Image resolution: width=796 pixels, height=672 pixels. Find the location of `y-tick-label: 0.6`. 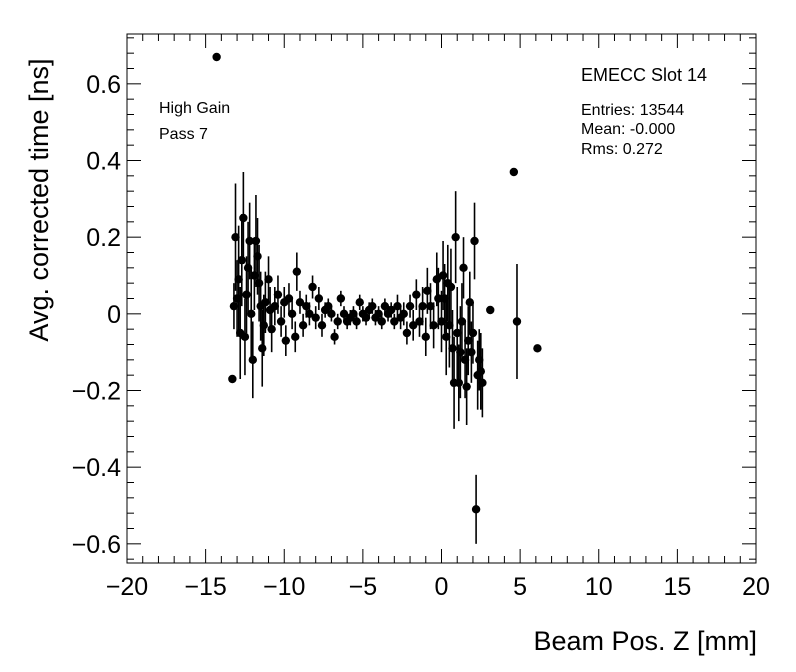

y-tick-label: 0.6 is located at coordinates (103, 85).